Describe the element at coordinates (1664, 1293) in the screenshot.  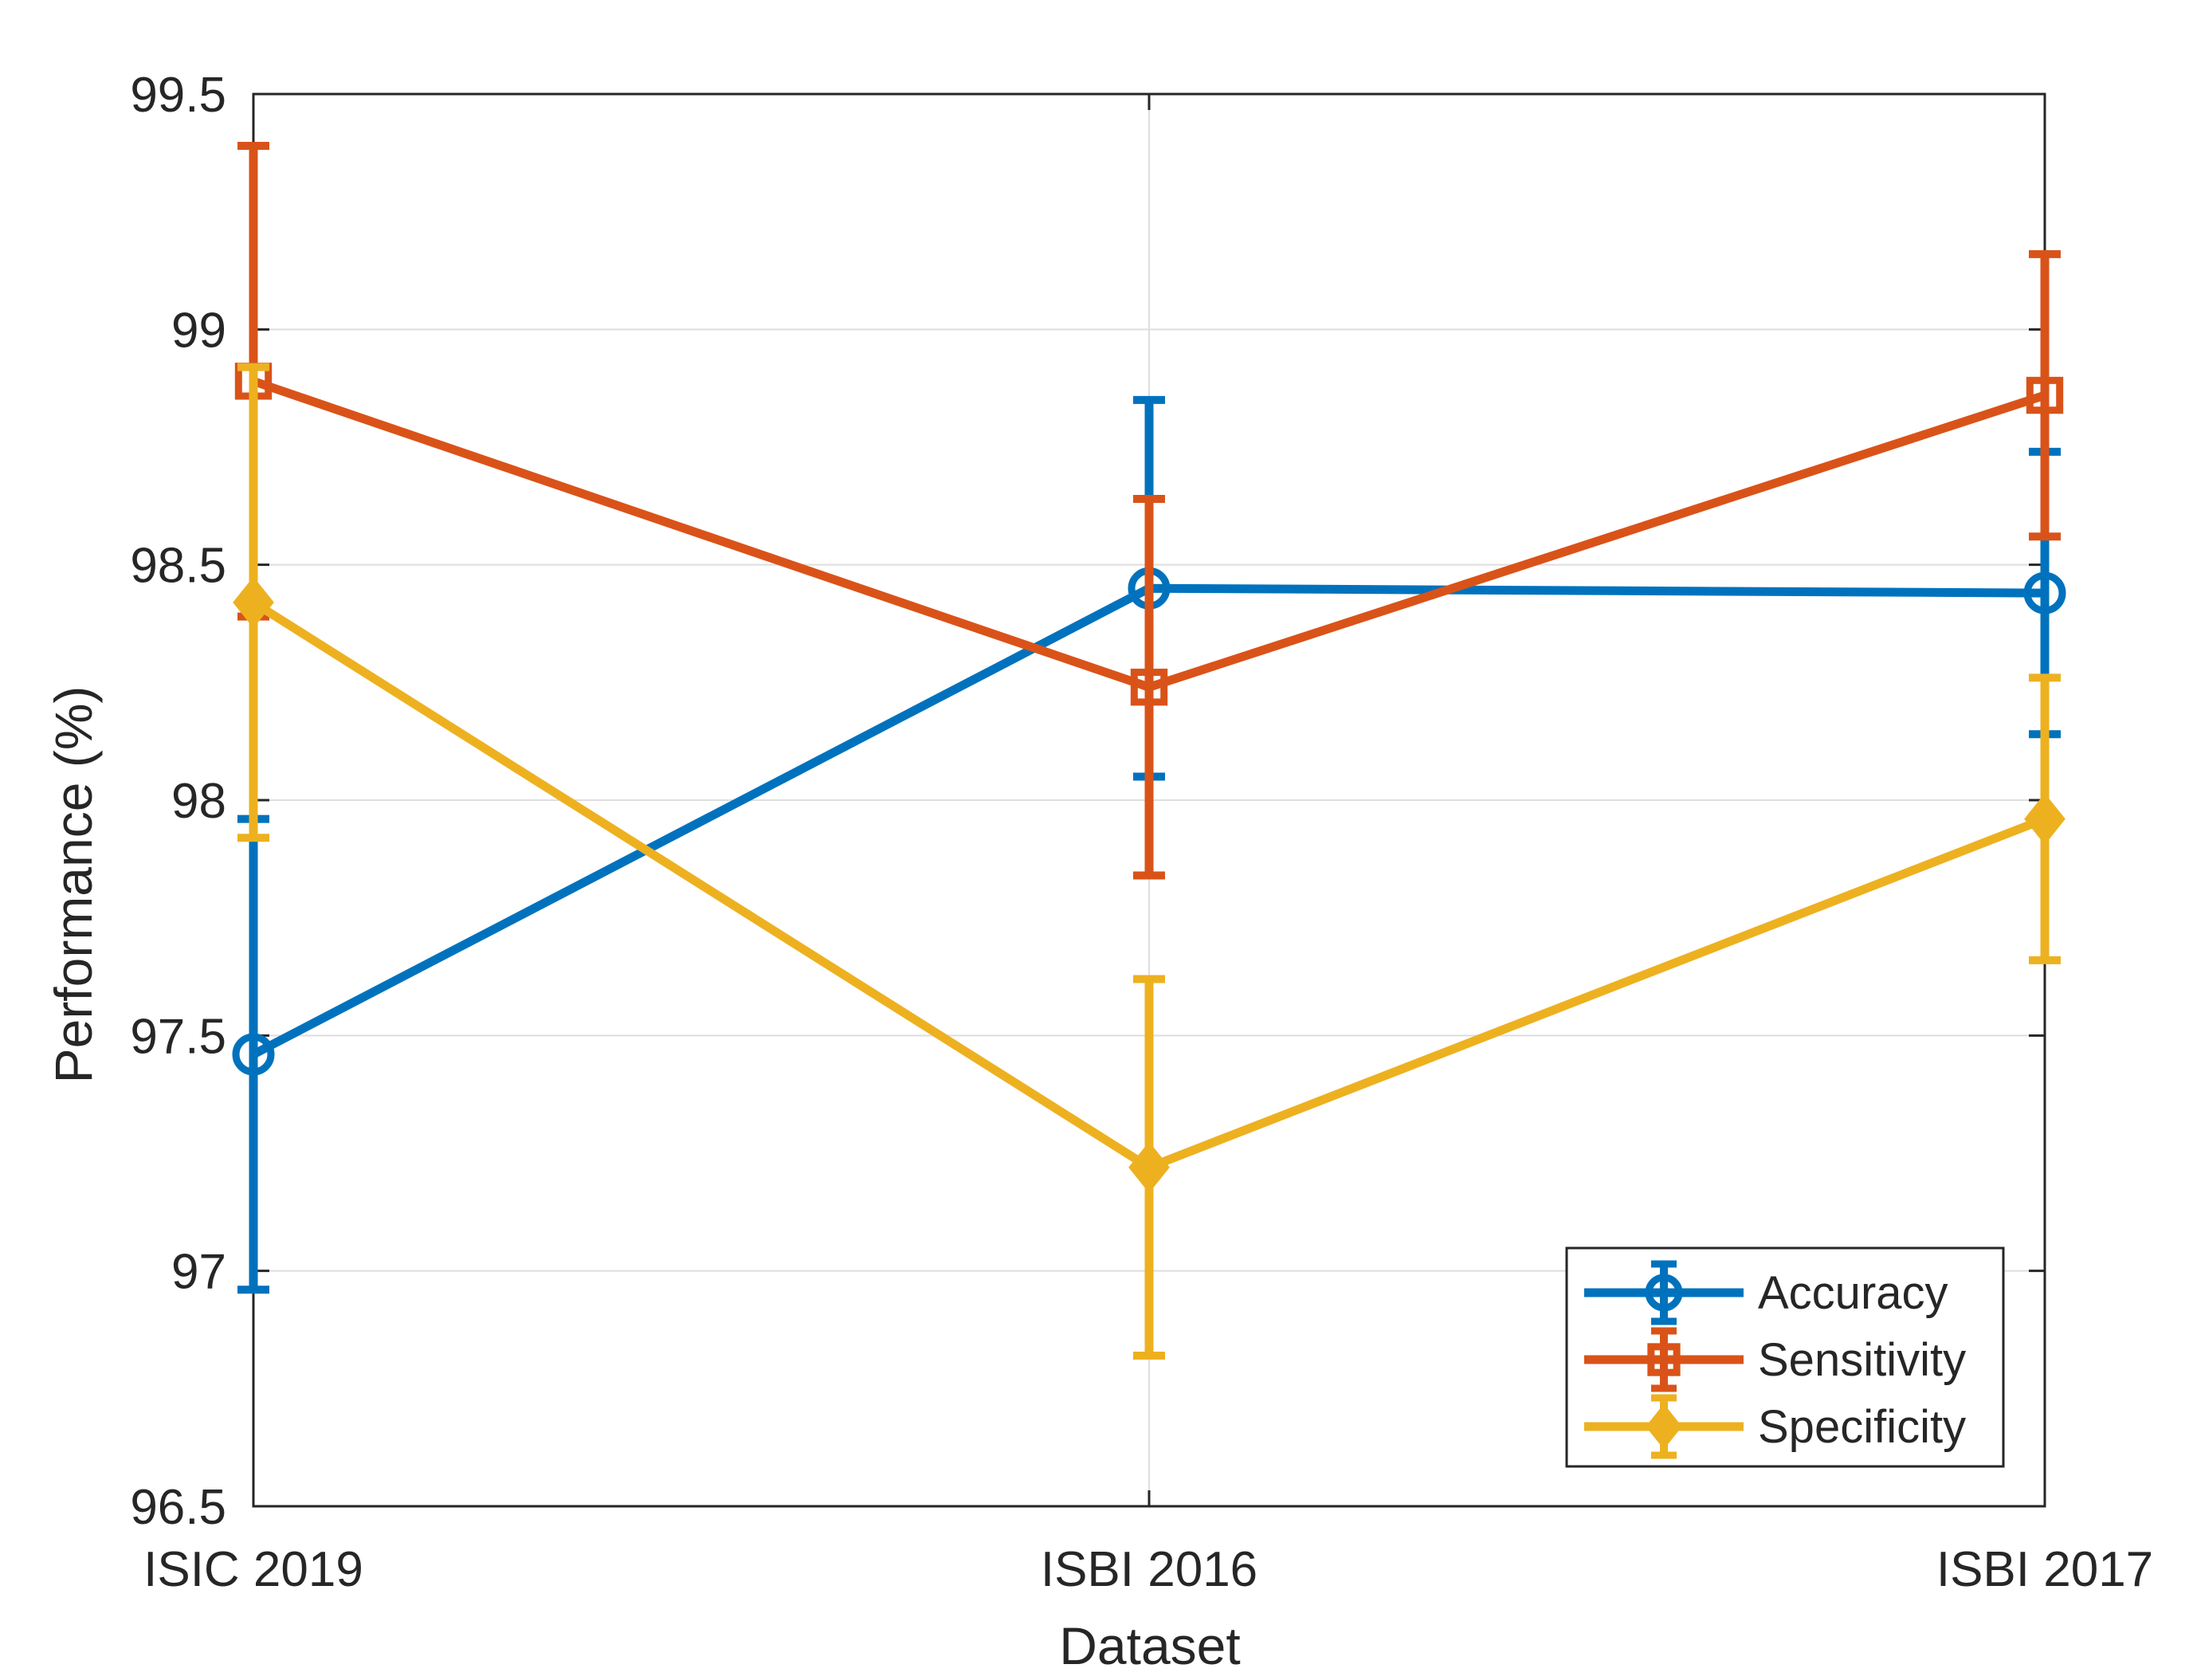
I see `legend-marker-circle` at that location.